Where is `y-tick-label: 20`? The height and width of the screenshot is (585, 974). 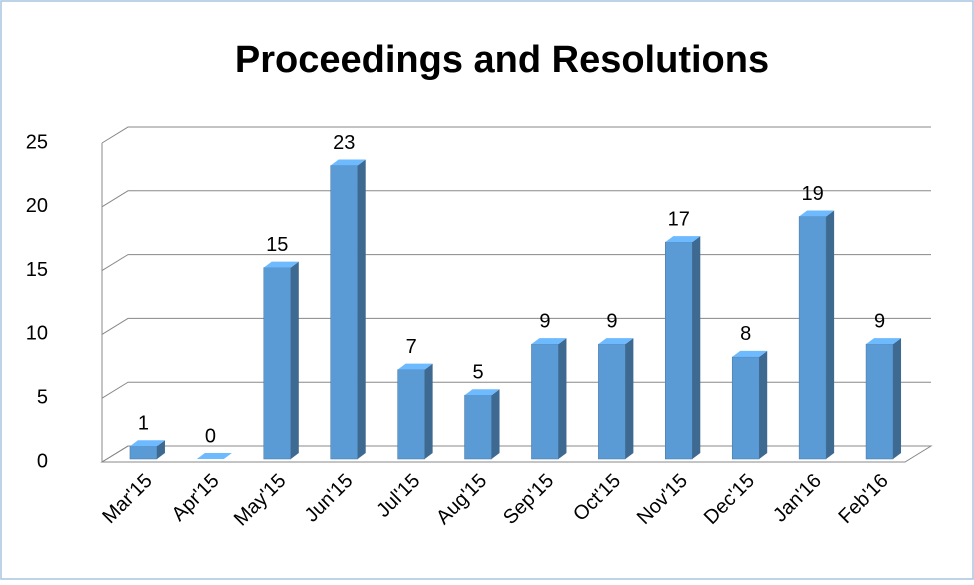
y-tick-label: 20 is located at coordinates (37, 206).